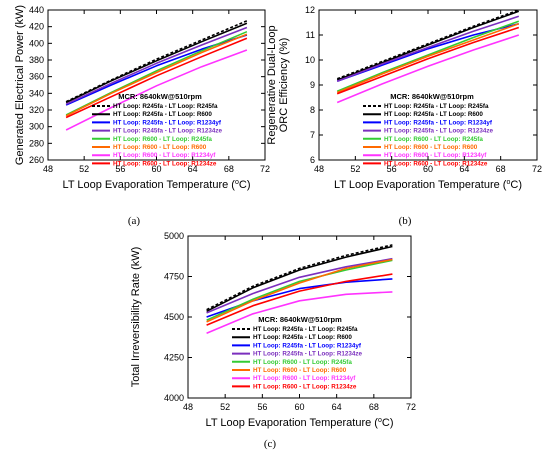 The image size is (550, 455). I want to click on y-tick-label: 320, so click(36, 110).